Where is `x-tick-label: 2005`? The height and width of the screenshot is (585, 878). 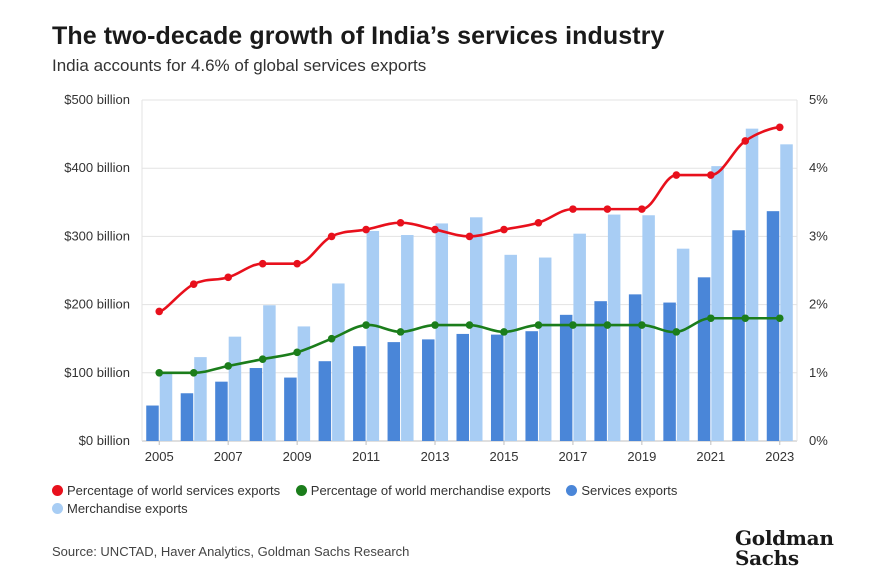 x-tick-label: 2005 is located at coordinates (159, 456).